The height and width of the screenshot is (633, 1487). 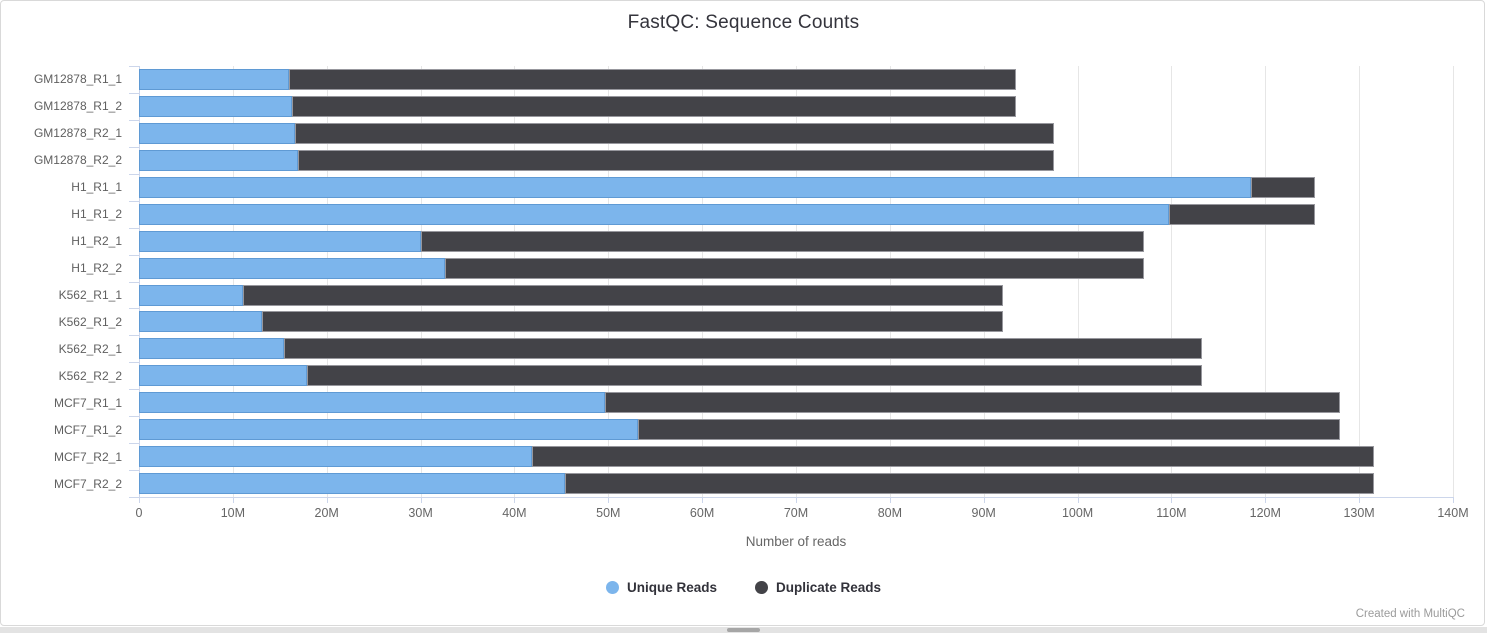 What do you see at coordinates (983, 513) in the screenshot?
I see `x-tick-label: 90M` at bounding box center [983, 513].